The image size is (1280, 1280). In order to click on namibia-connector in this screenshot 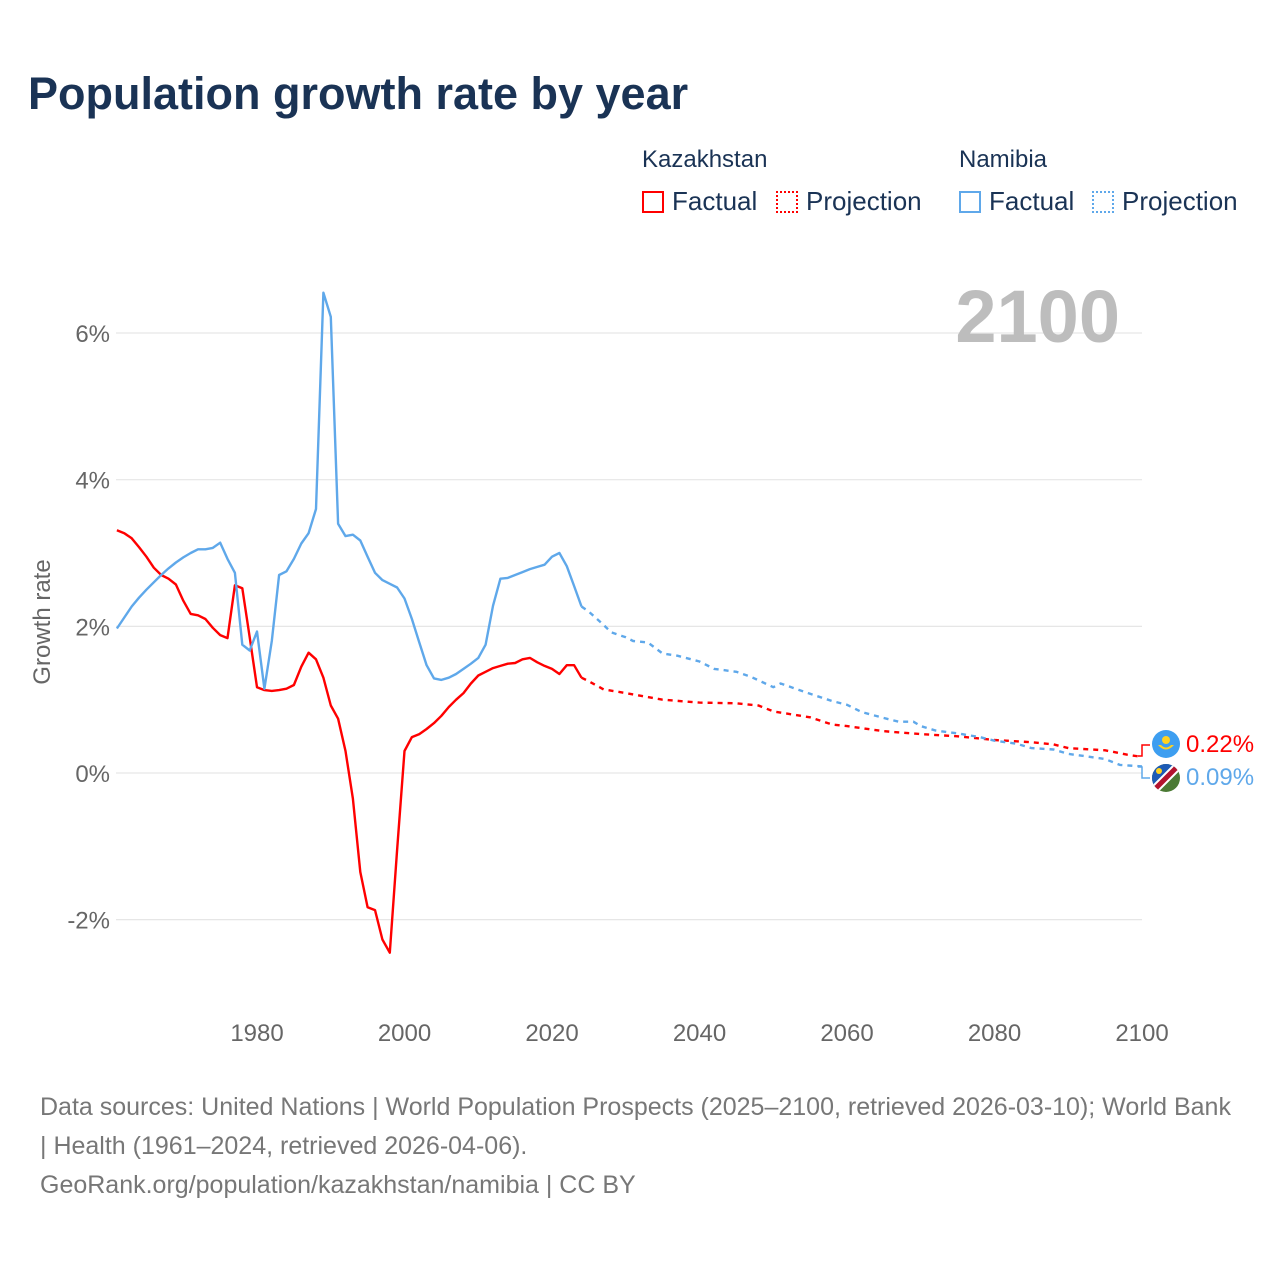, I will do `click(1144, 772)`.